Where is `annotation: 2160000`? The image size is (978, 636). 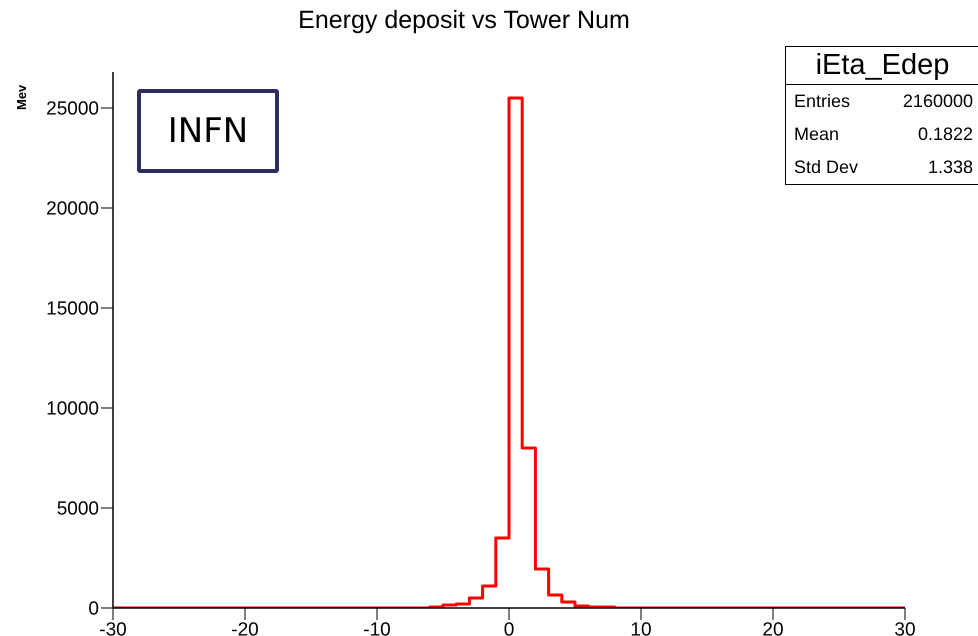
annotation: 2160000 is located at coordinates (937, 101).